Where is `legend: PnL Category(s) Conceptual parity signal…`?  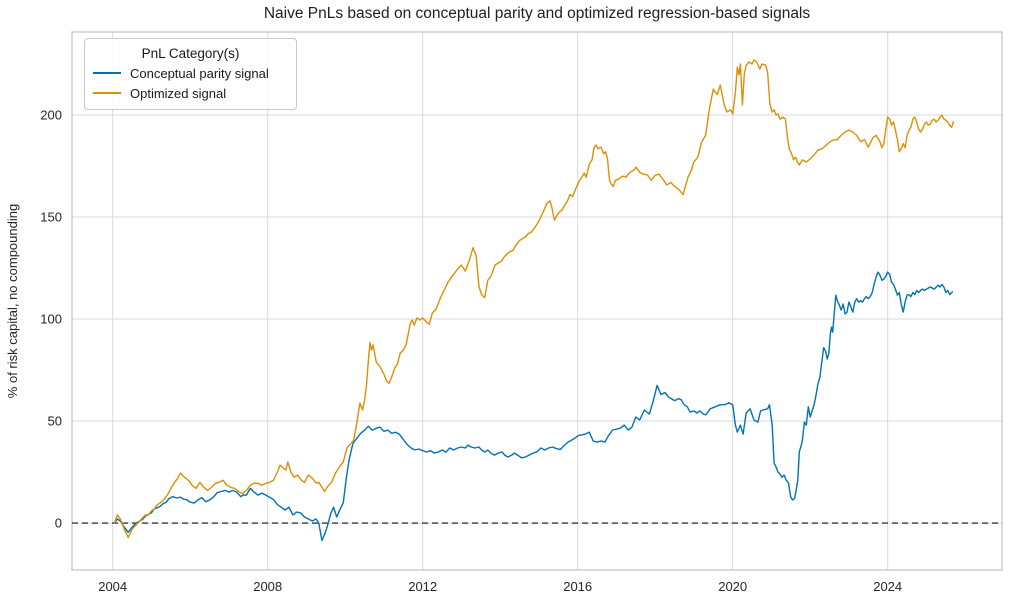
legend: PnL Category(s) Conceptual parity signal… is located at coordinates (190, 74).